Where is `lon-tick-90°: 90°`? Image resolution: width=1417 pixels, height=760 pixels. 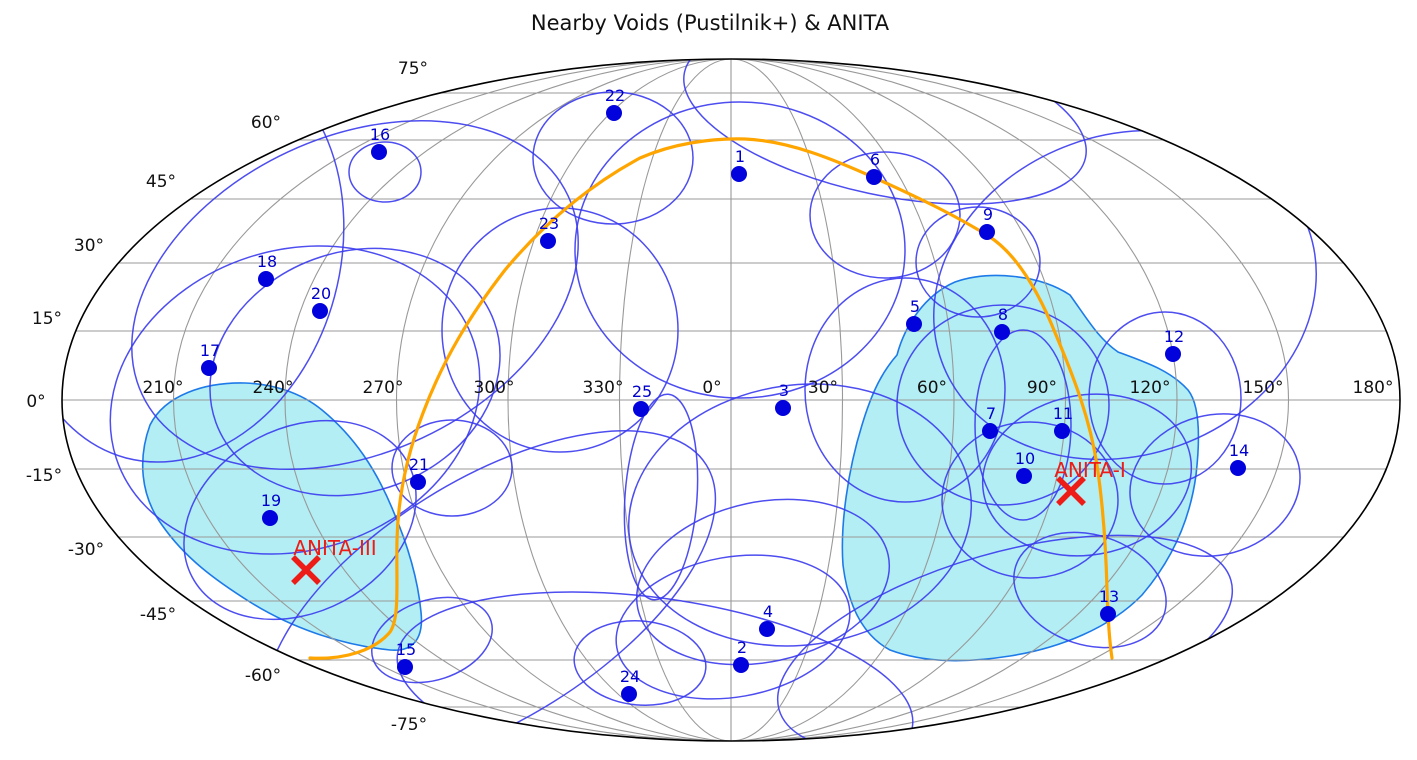 lon-tick-90°: 90° is located at coordinates (1042, 388).